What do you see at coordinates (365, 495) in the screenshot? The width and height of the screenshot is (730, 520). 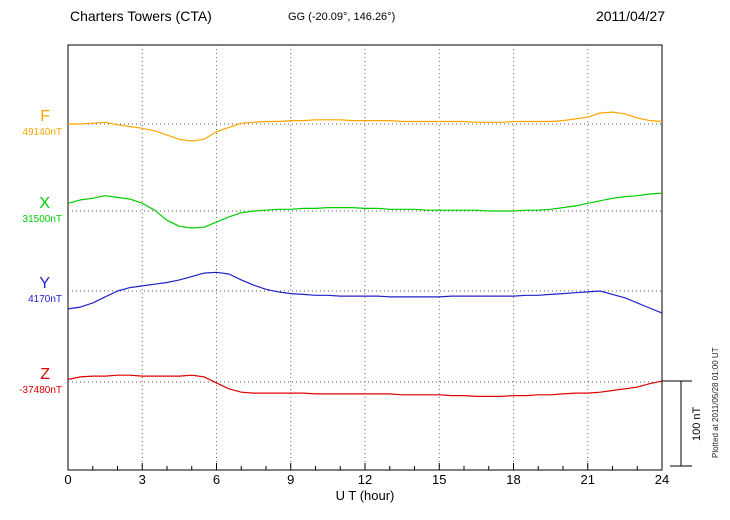 I see `x-axis-label: U T (hour)` at bounding box center [365, 495].